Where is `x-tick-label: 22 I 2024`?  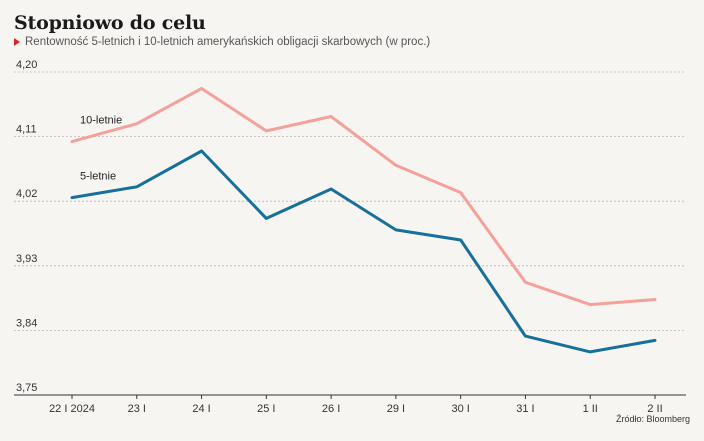 x-tick-label: 22 I 2024 is located at coordinates (72, 409).